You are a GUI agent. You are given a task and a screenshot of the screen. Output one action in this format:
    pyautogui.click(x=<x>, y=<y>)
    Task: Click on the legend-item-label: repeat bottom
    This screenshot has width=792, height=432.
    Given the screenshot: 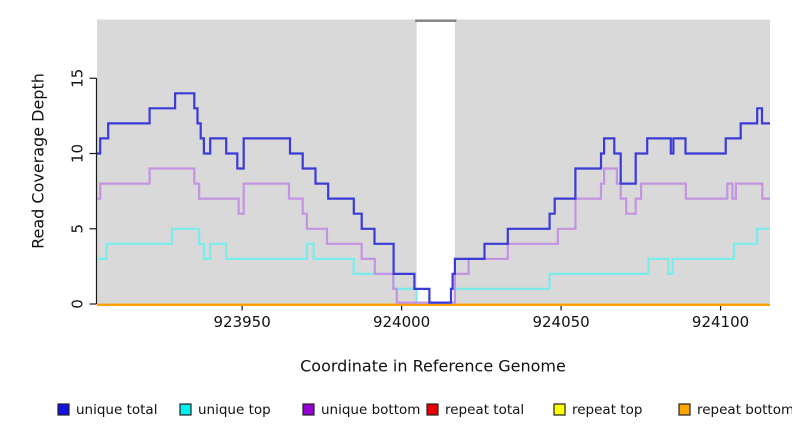 What is the action you would take?
    pyautogui.click(x=744, y=410)
    